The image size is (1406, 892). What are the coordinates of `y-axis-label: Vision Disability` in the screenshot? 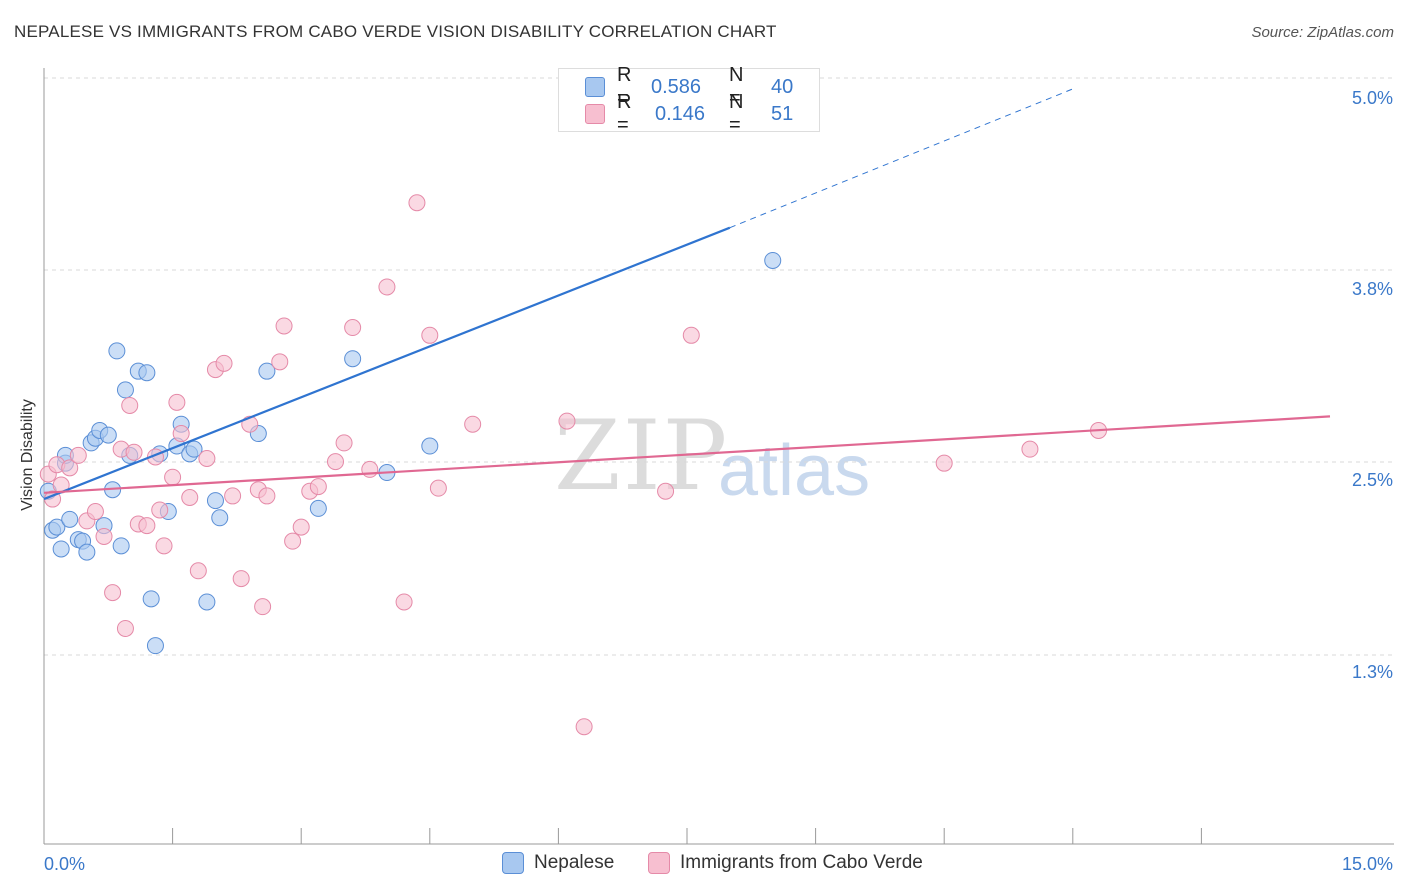 It's located at (27, 455).